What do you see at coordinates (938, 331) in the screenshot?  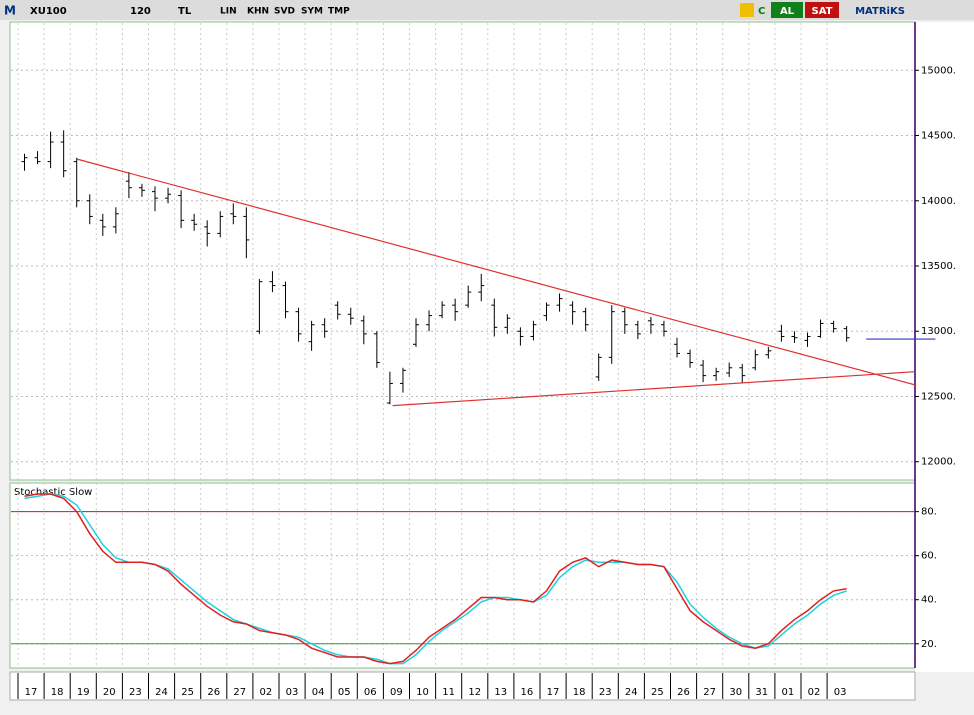 I see `y-tick-label: 13000.` at bounding box center [938, 331].